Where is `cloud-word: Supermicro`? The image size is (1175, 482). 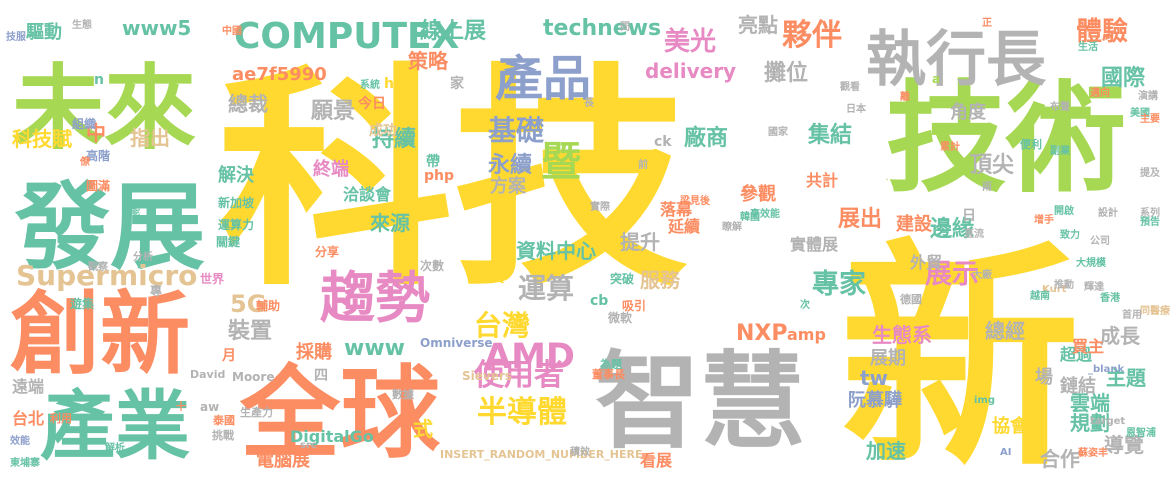 cloud-word: Supermicro is located at coordinates (106, 275).